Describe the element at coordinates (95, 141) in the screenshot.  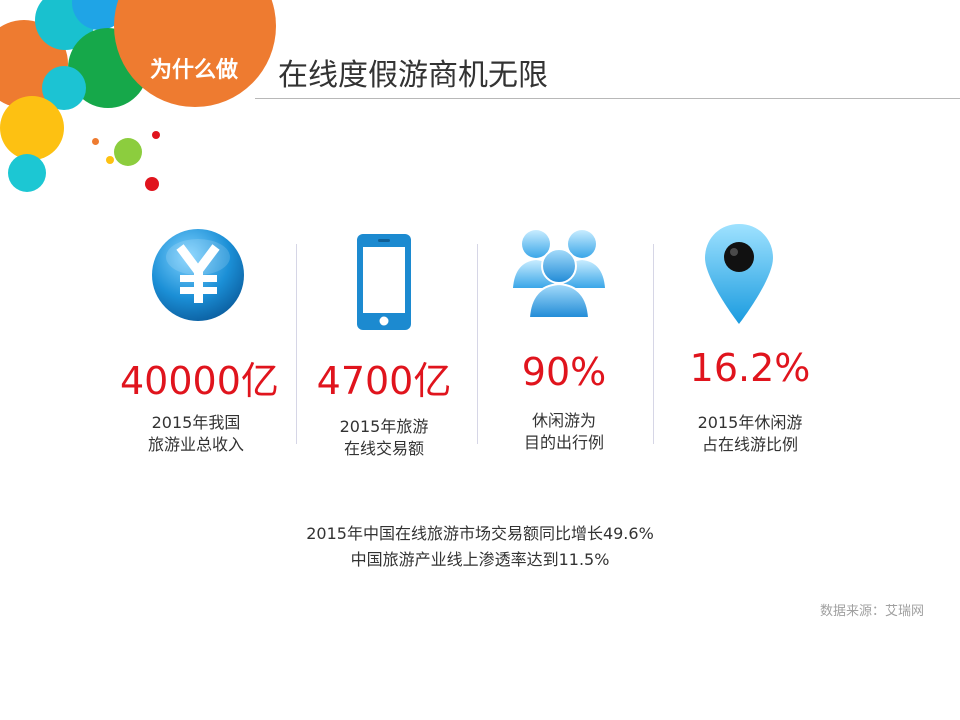
I see `deco-dot-orange-small` at that location.